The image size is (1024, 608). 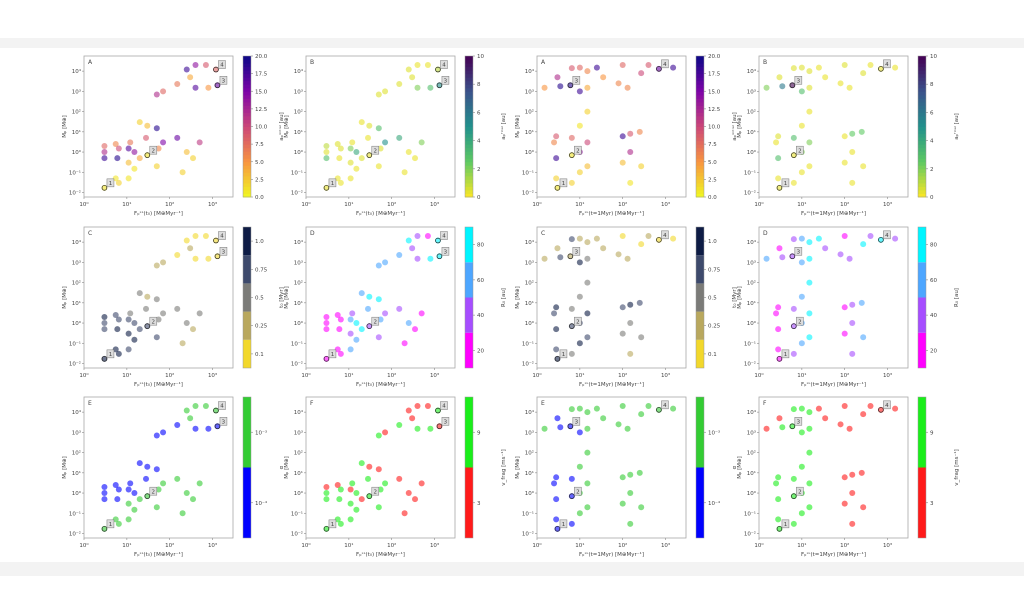 What do you see at coordinates (716, 297) in the screenshot?
I see `colorbar: 0.1 0.25 0.5 0.75 1.0 t₀ [Myr]` at bounding box center [716, 297].